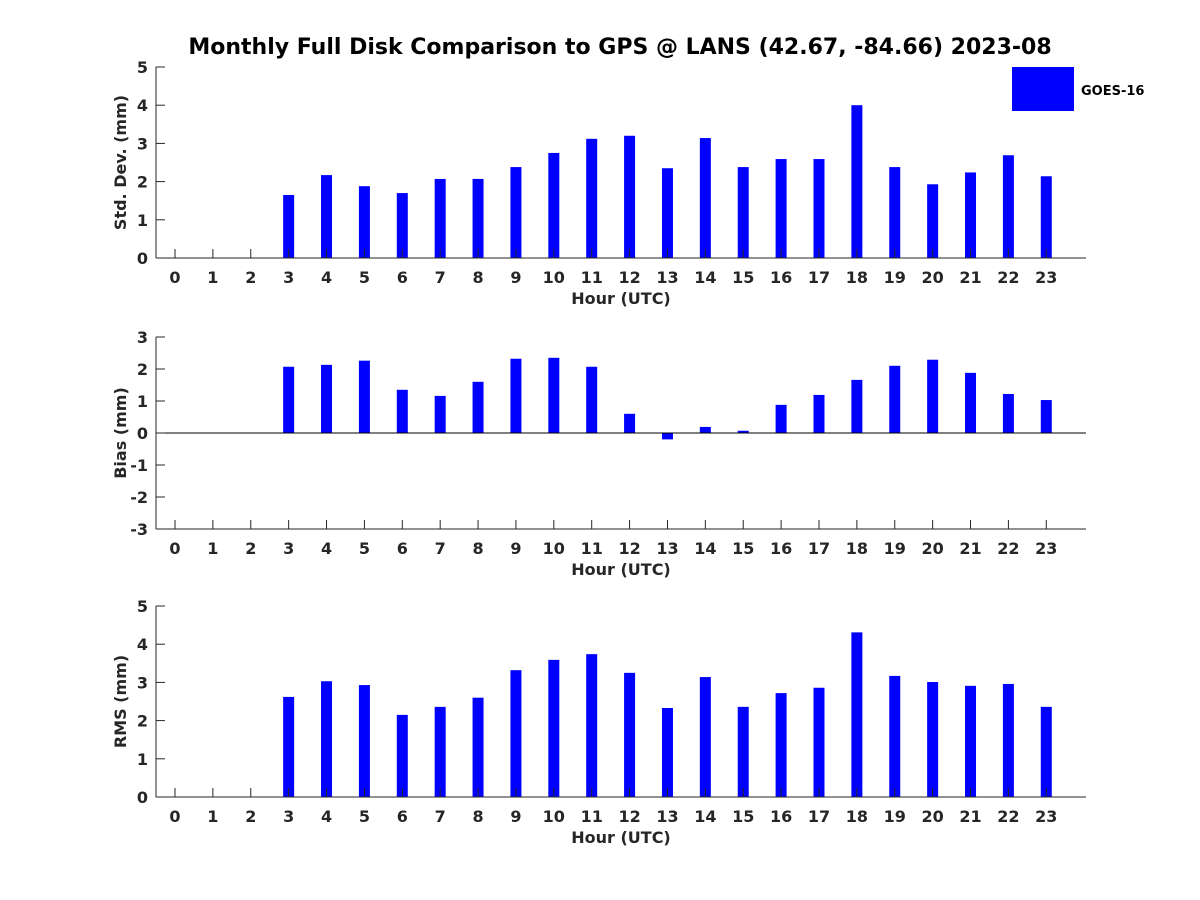  Describe the element at coordinates (139, 529) in the screenshot. I see `y-tick-label: -3` at that location.